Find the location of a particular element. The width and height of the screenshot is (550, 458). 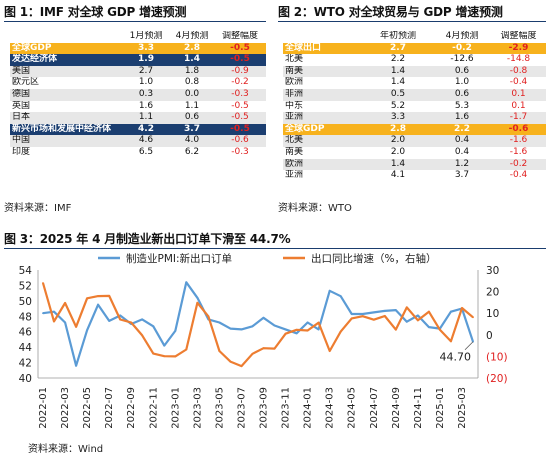

cell-jan: 2.2 is located at coordinates (398, 60).